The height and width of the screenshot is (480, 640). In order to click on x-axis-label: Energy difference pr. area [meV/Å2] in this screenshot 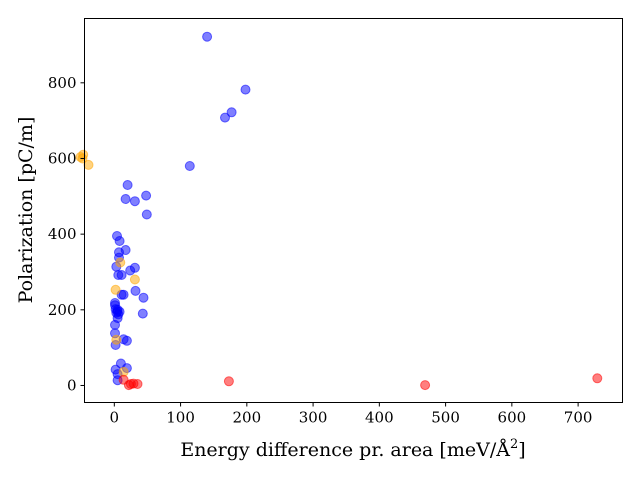, I will do `click(352, 449)`.